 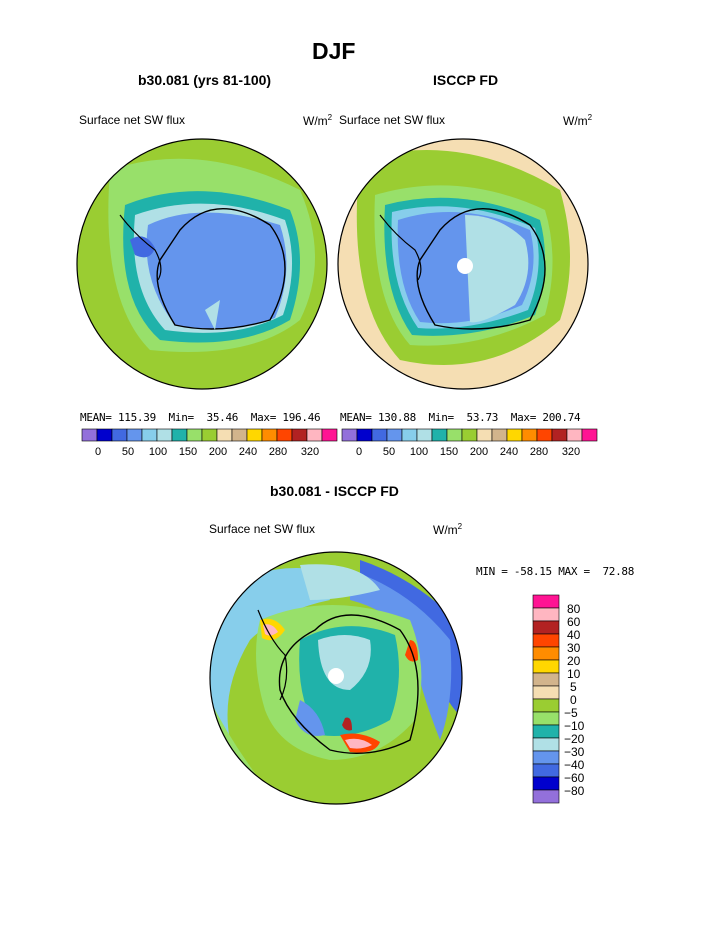 What do you see at coordinates (555, 571) in the screenshot?
I see `panel3-minmax: MIN = -58.15 MAX = 72.88` at bounding box center [555, 571].